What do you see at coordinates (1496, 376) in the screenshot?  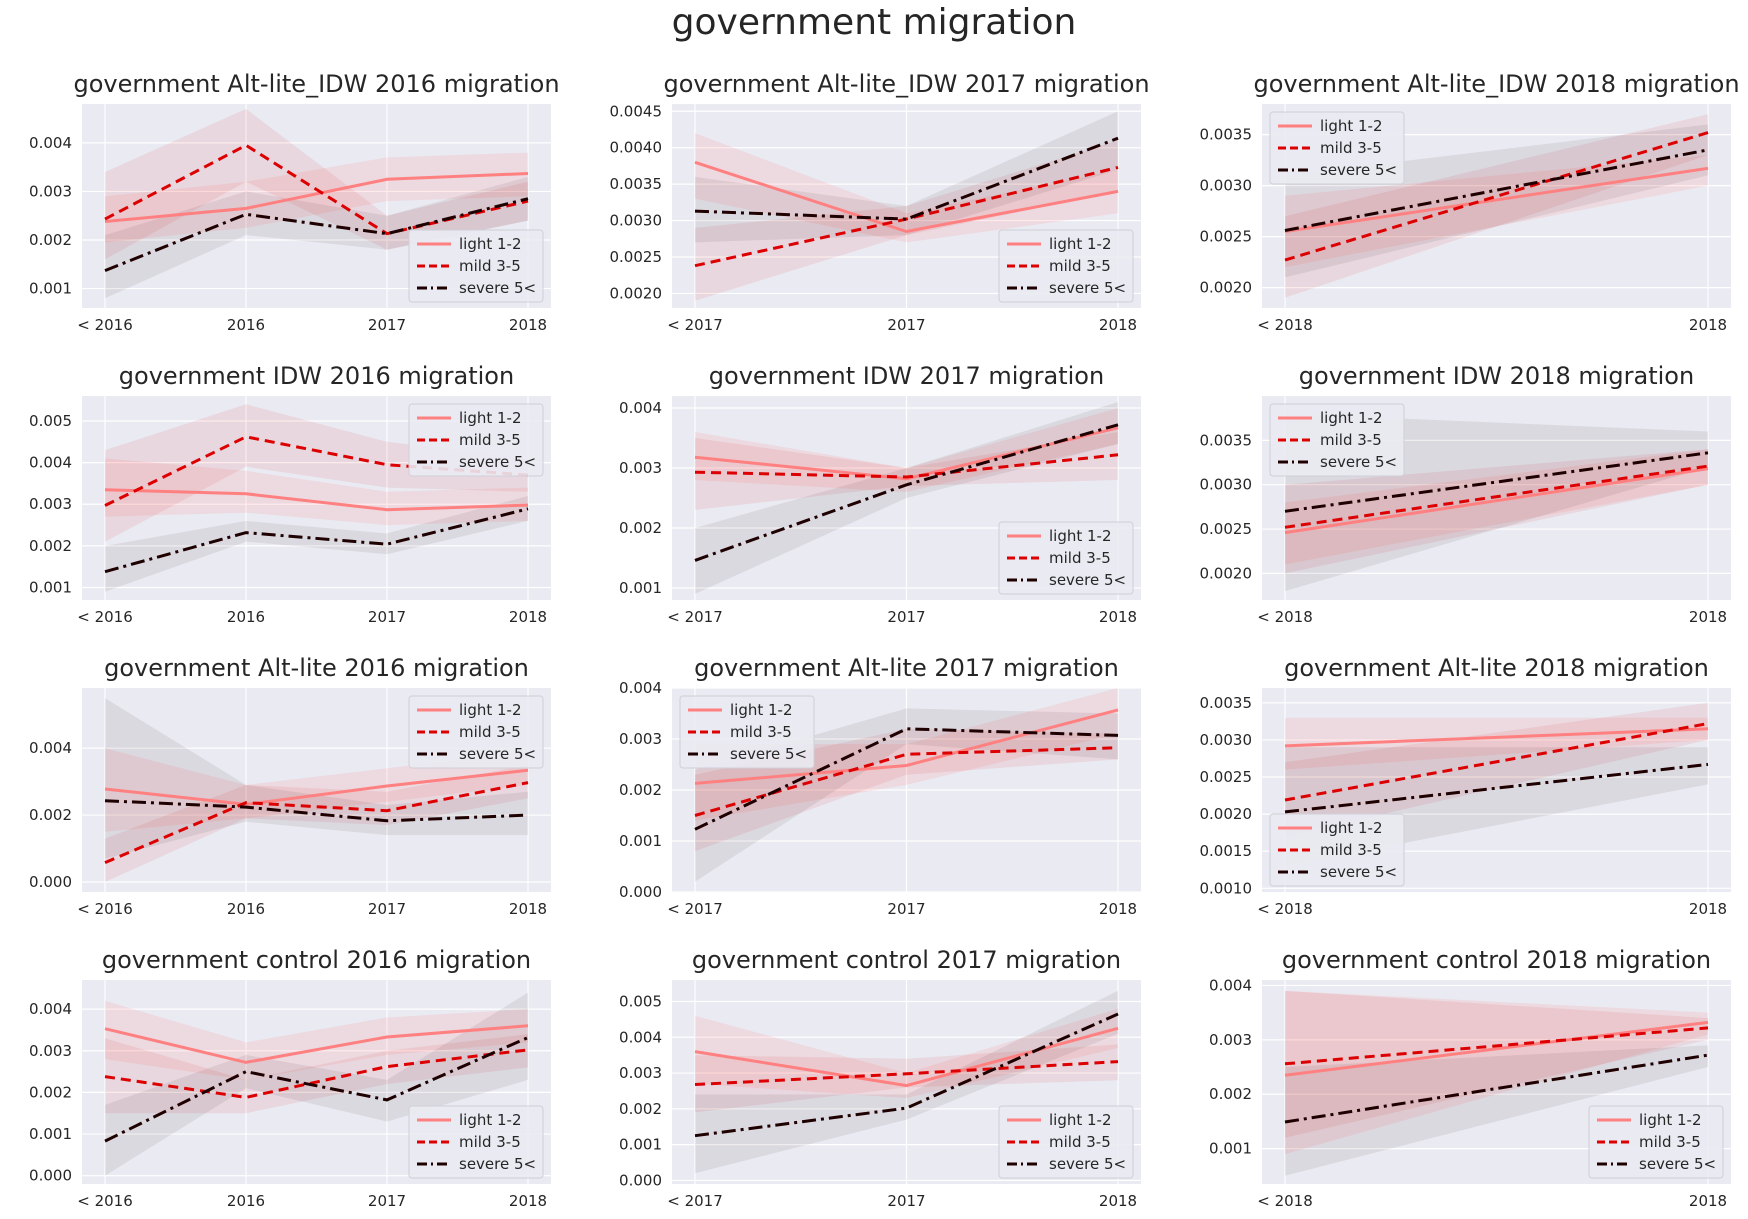 I see `chart-title: government IDW 2018 migration` at bounding box center [1496, 376].